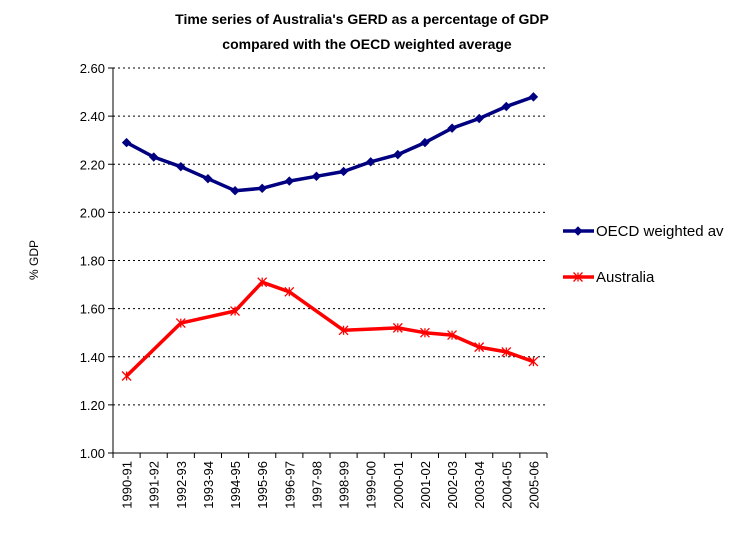 The image size is (749, 539). What do you see at coordinates (506, 485) in the screenshot?
I see `x-tick-label: 2004-05` at bounding box center [506, 485].